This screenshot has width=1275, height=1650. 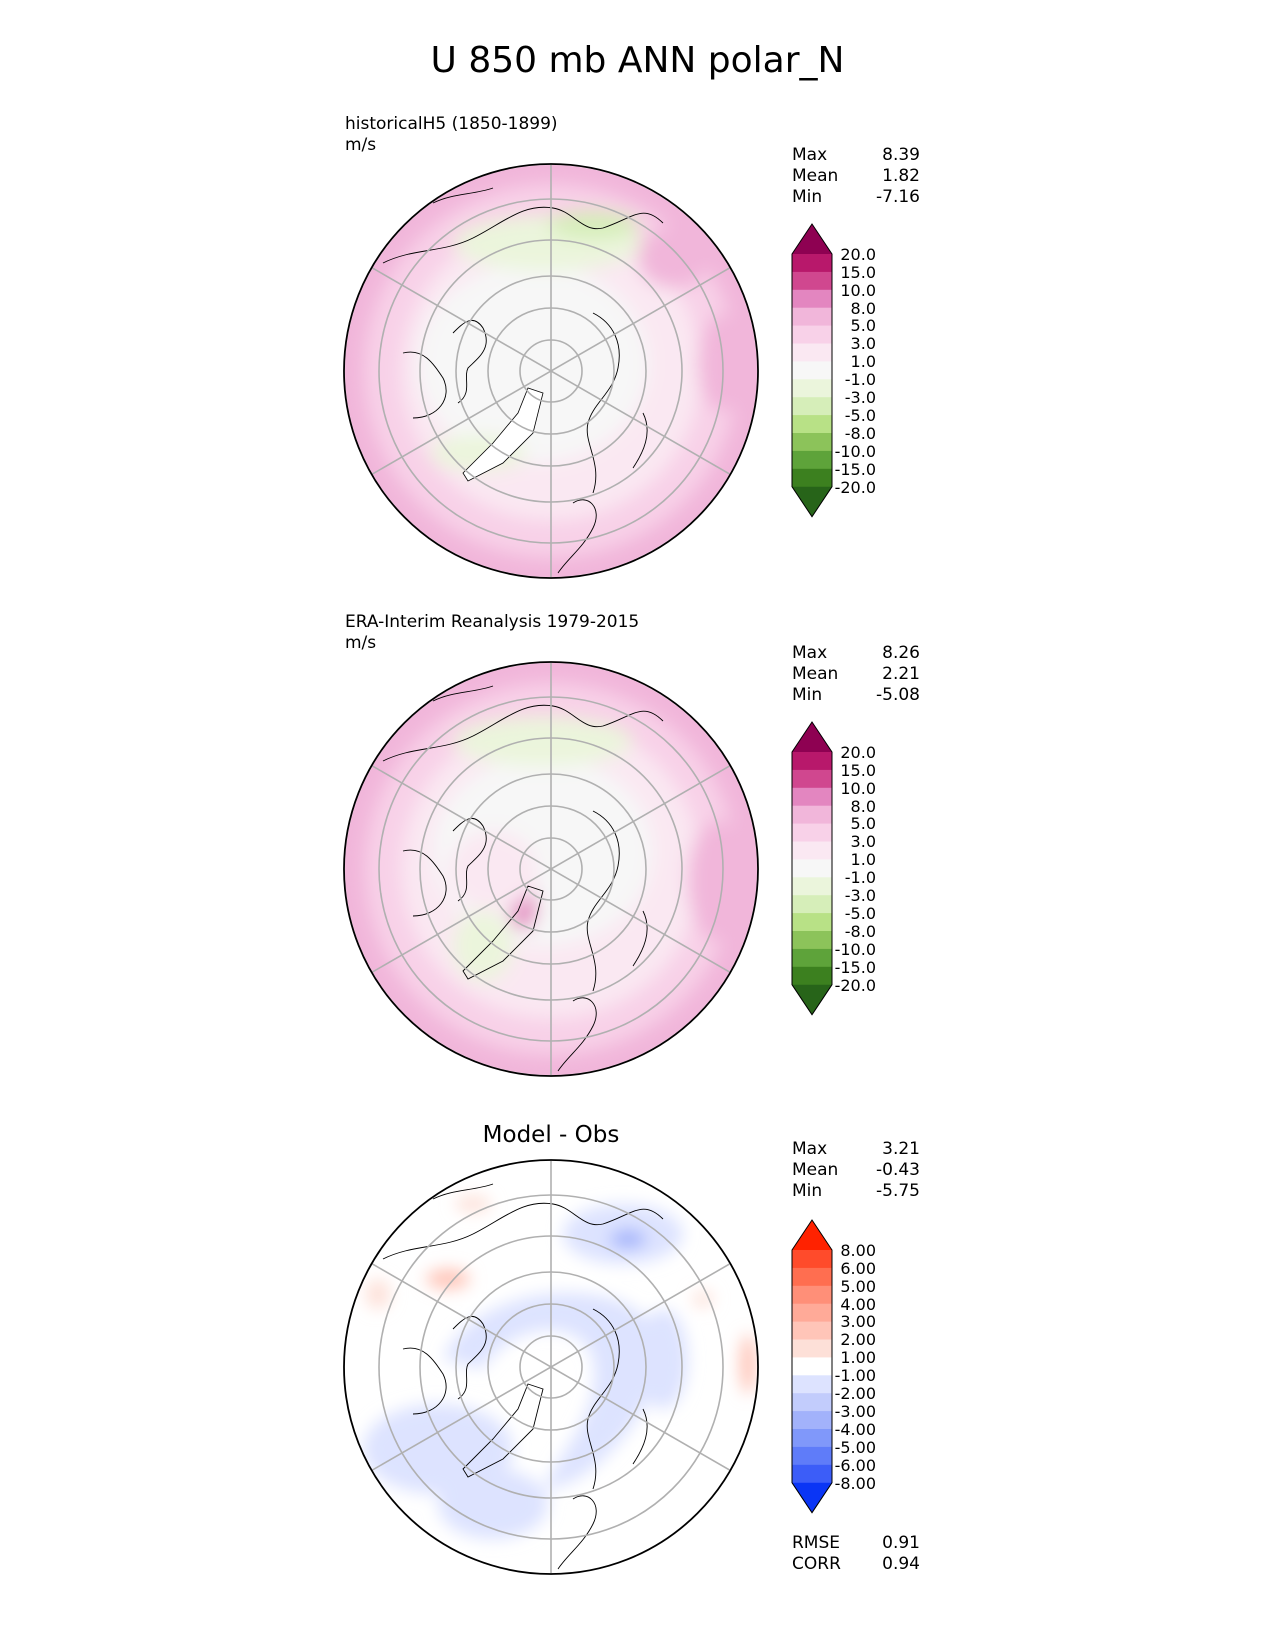 I want to click on panel3-stats: Max 3.21 Mean -0.43 Min -5.75, so click(x=856, y=1170).